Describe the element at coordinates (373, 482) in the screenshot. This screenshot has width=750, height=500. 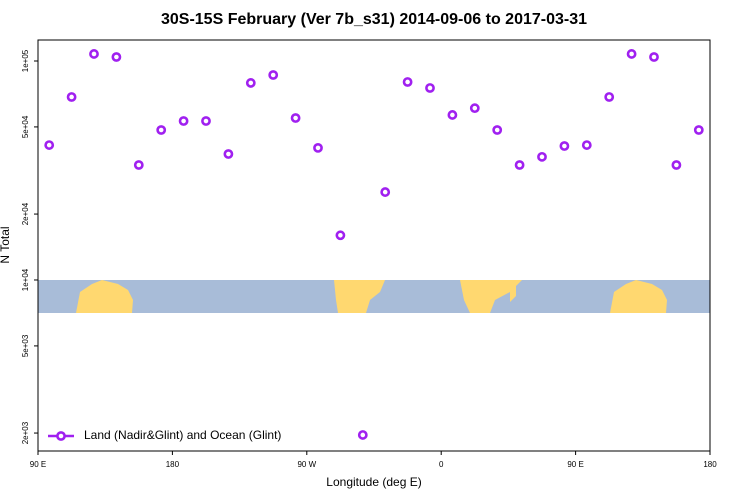
I see `x-axis-label: Longitude (deg E)` at that location.